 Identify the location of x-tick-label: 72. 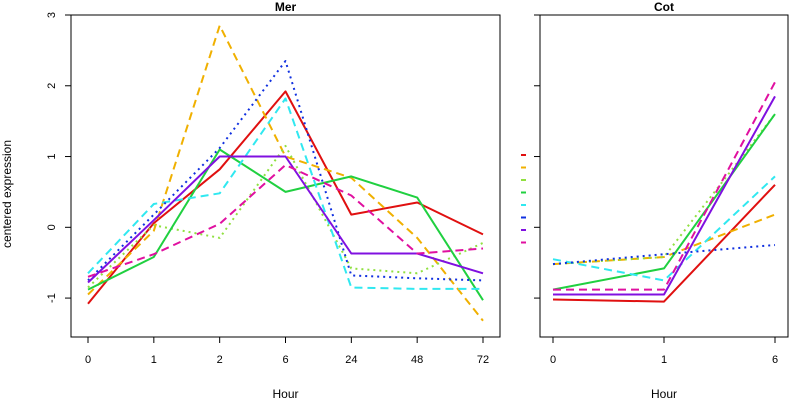
(483, 360).